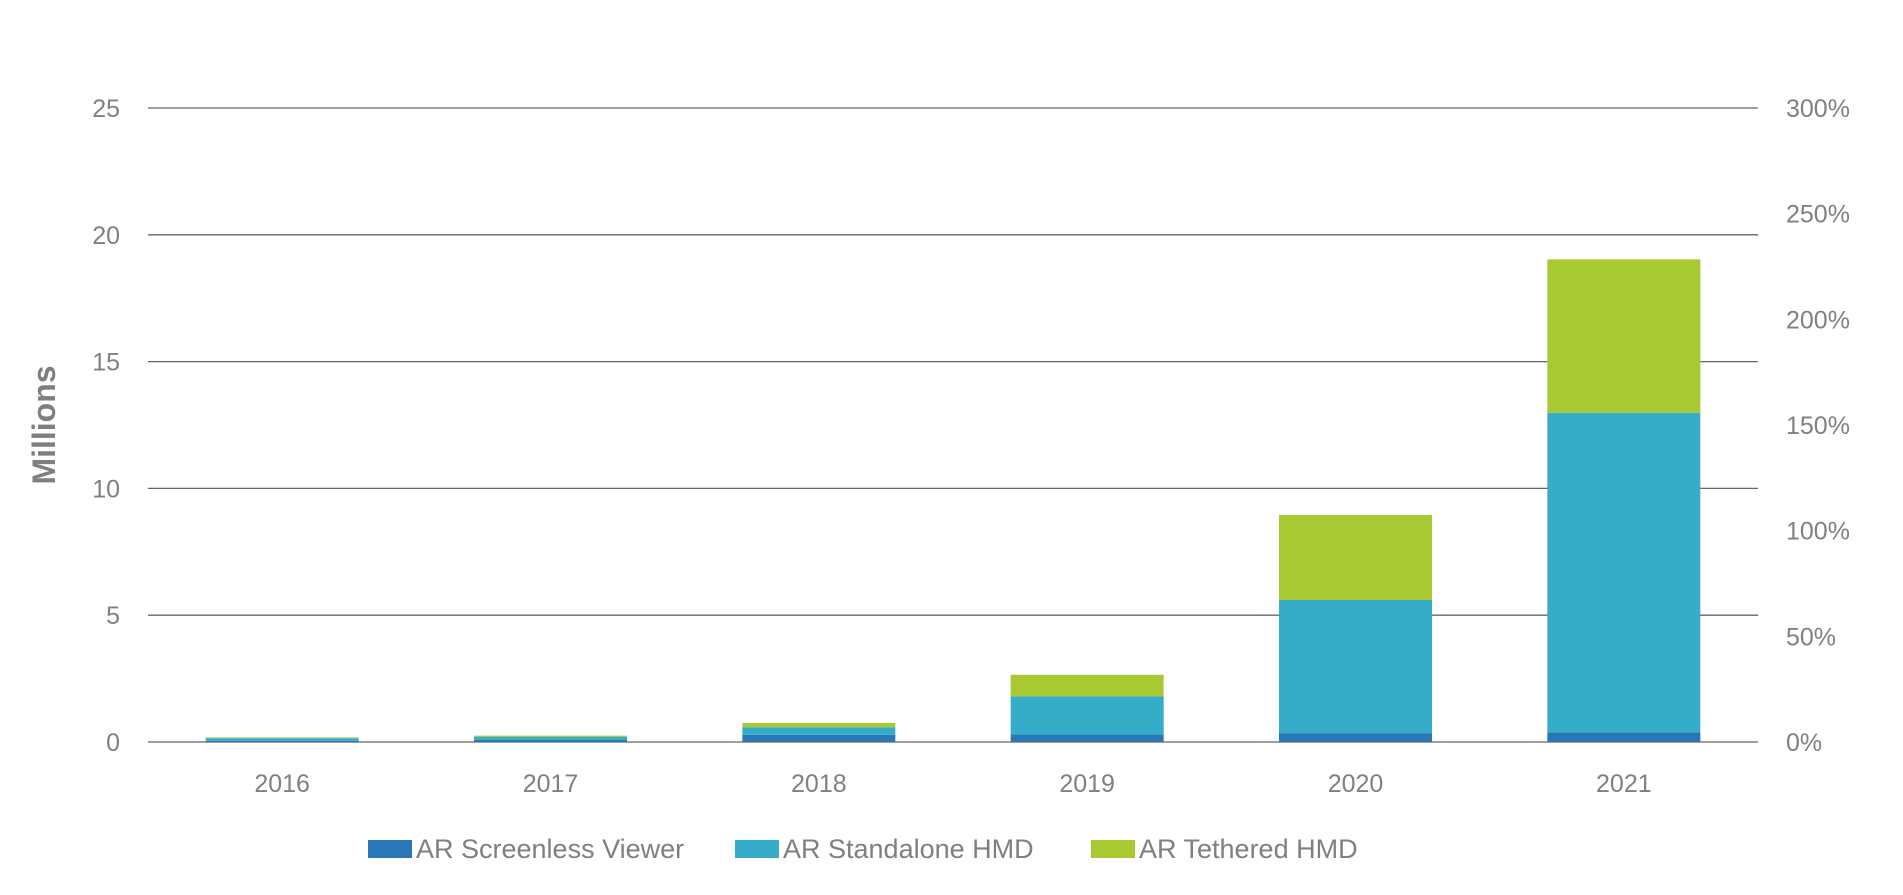 Image resolution: width=1903 pixels, height=895 pixels. I want to click on y-tick-label: 20, so click(106, 236).